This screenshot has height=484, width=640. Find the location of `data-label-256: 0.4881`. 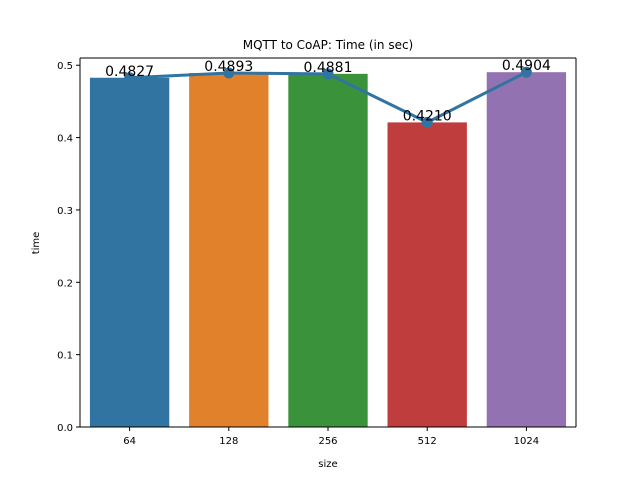

data-label-256: 0.4881 is located at coordinates (328, 68).